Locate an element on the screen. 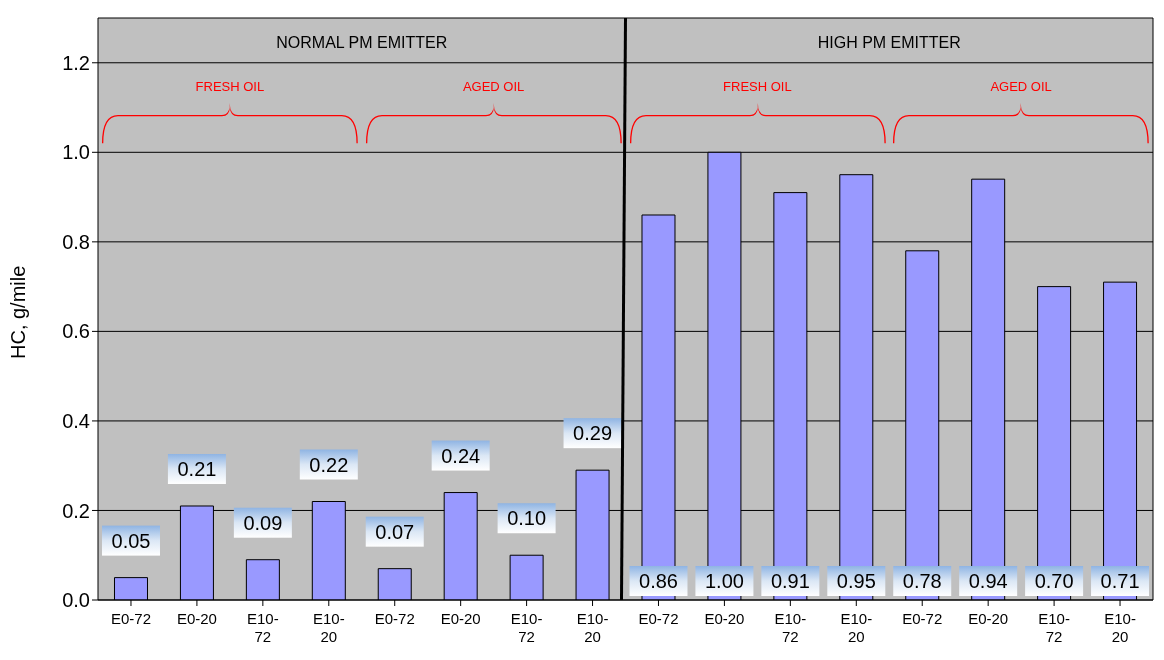  y-tick-label: 0.0 is located at coordinates (76, 600).